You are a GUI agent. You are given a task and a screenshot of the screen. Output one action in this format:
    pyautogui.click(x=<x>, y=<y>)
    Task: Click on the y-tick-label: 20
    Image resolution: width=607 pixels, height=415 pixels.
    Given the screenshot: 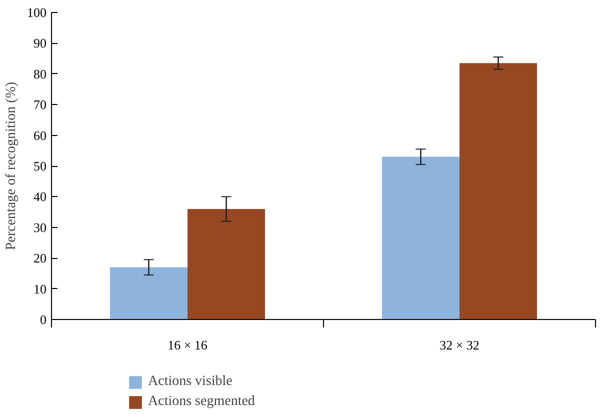 What is the action you would take?
    pyautogui.click(x=40, y=258)
    